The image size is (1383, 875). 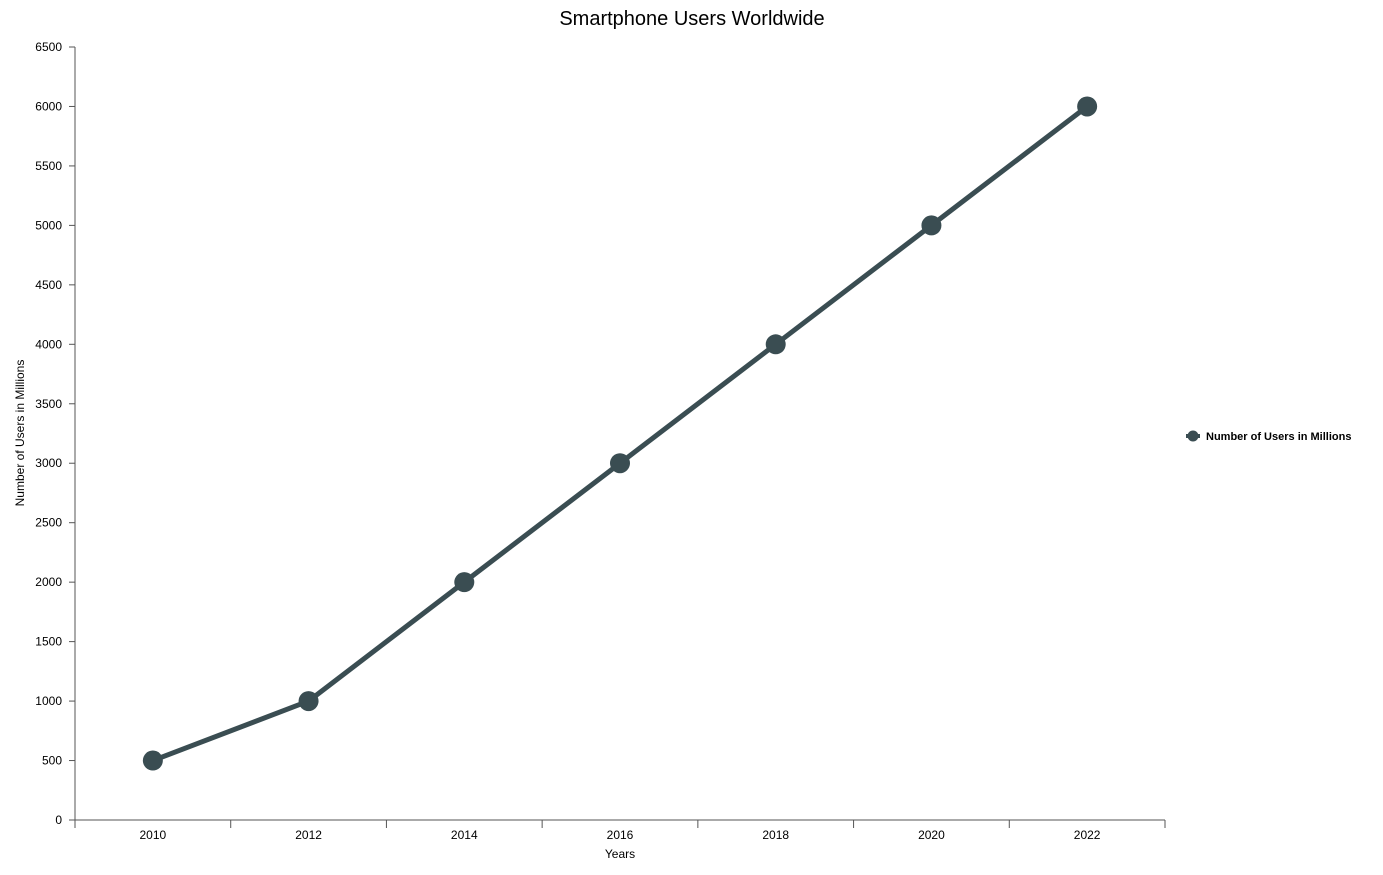 I want to click on y-tick-label: 2500, so click(x=48, y=523).